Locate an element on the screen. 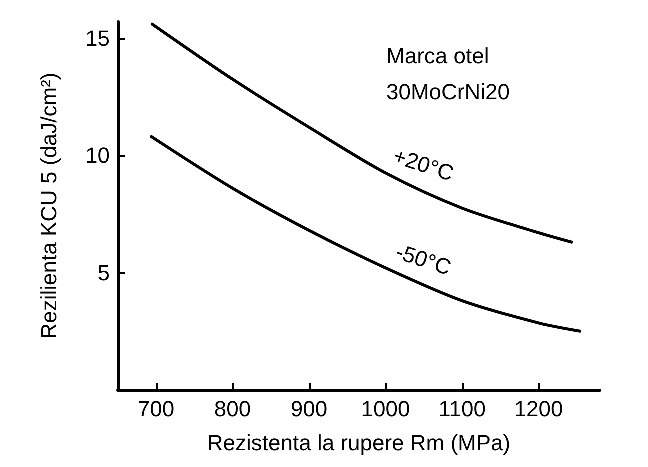 This screenshot has height=467, width=648. text: -50°C is located at coordinates (423, 259).